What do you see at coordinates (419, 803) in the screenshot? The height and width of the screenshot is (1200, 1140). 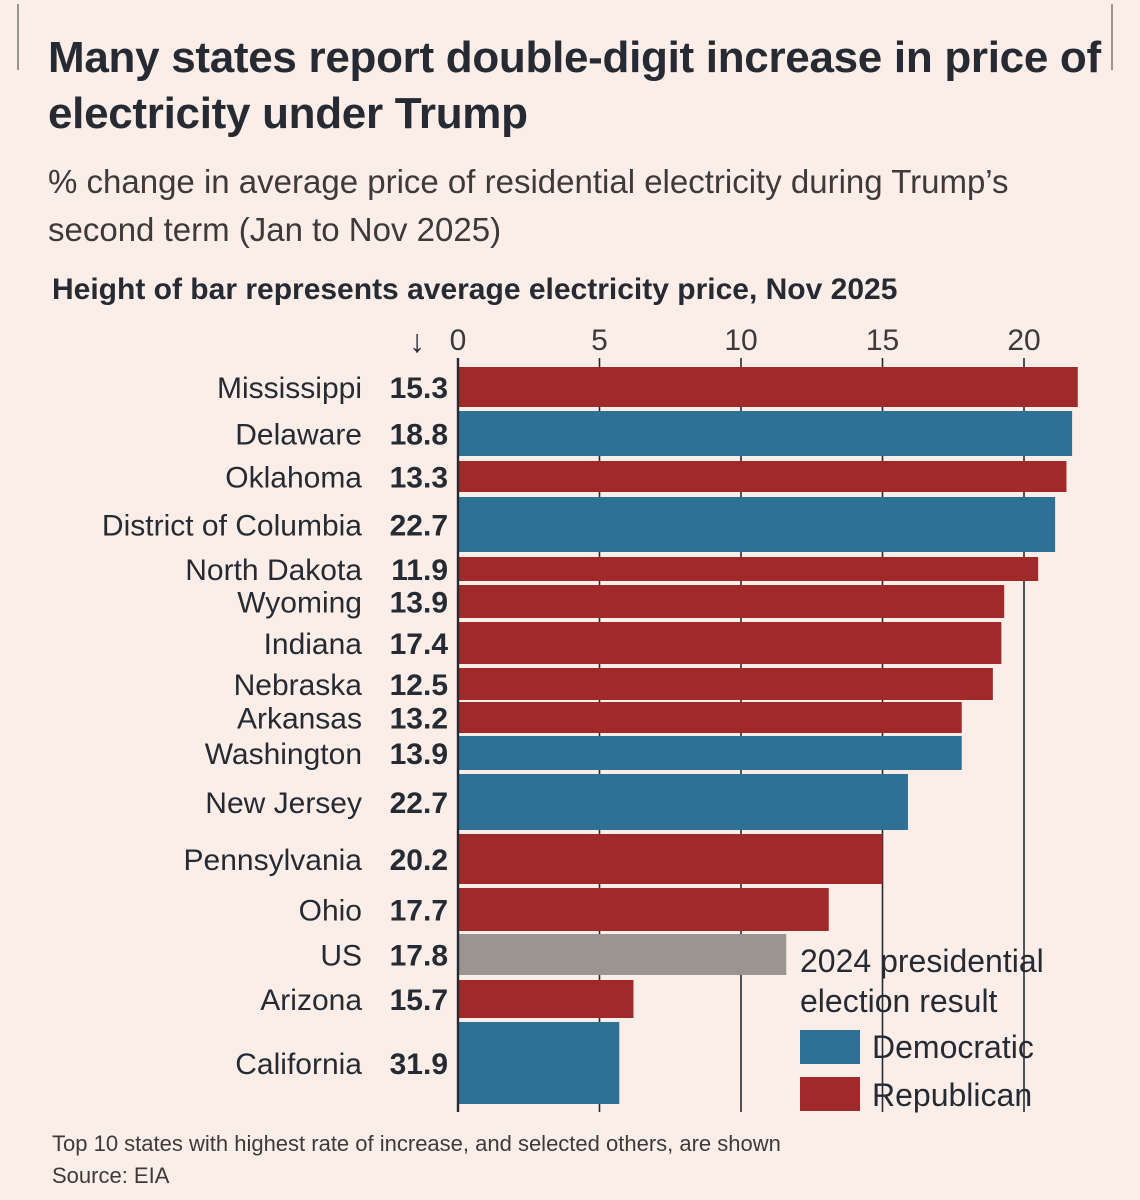 I see `value-label-new-jersey: 22.7` at bounding box center [419, 803].